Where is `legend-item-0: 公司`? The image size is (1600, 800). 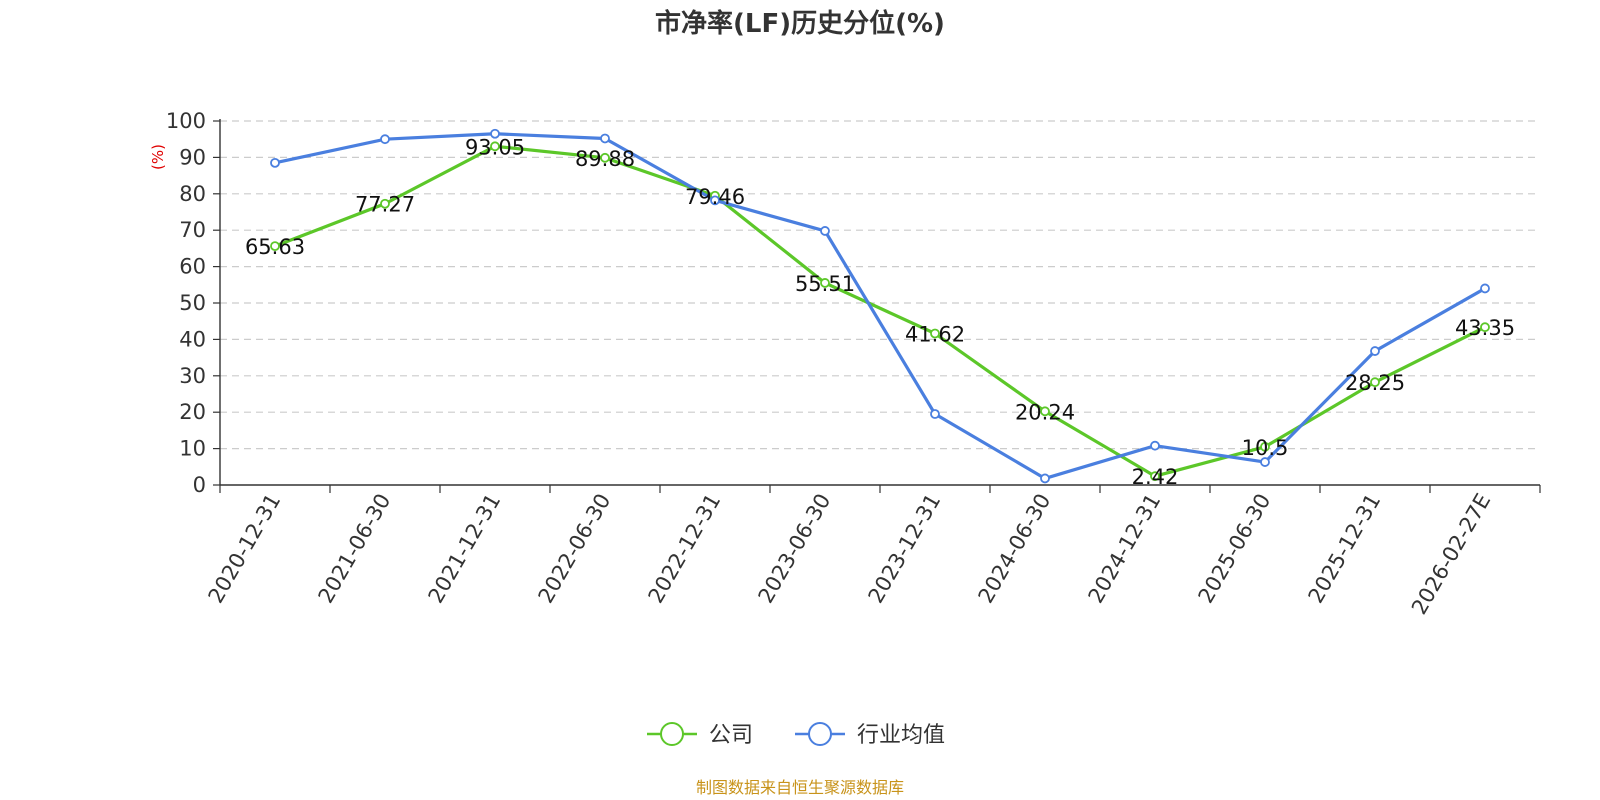 legend-item-0: 公司 is located at coordinates (700, 735).